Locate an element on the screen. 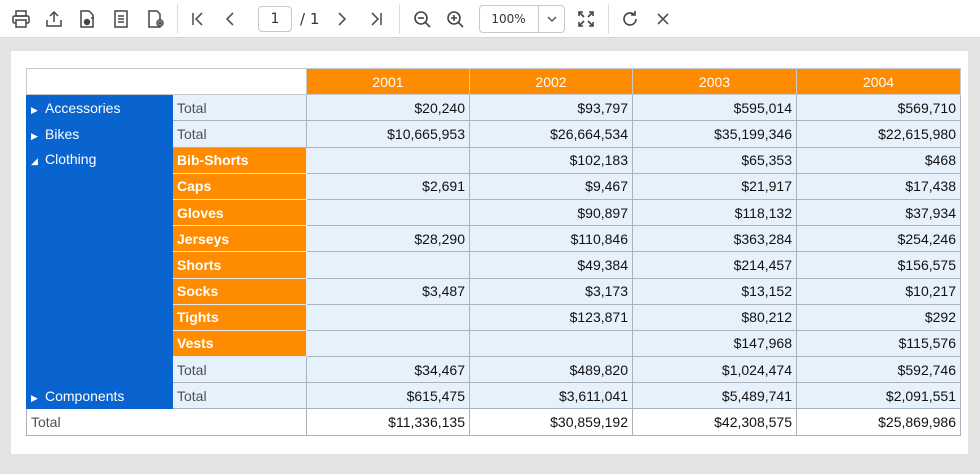  value-cell: $110,846 is located at coordinates (551, 239).